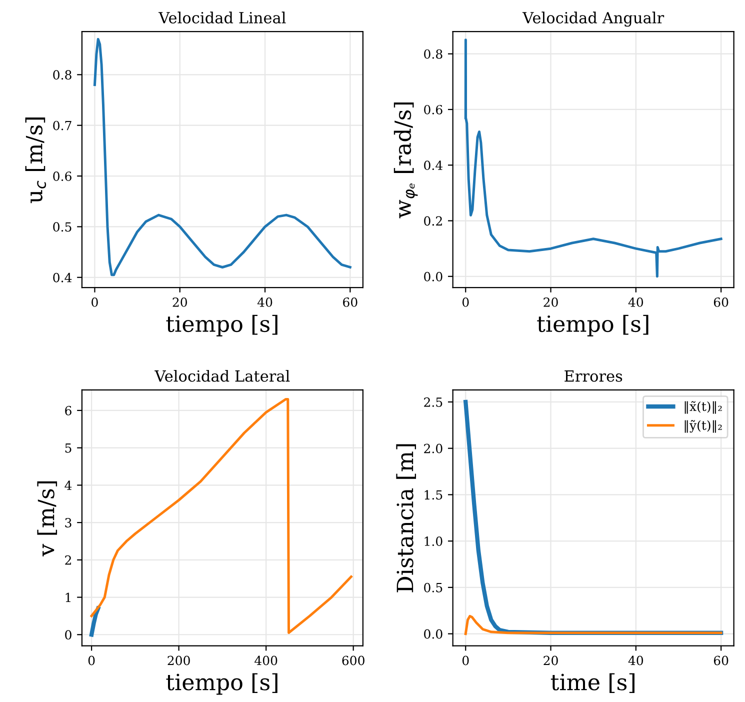 Image resolution: width=745 pixels, height=702 pixels. Describe the element at coordinates (433, 541) in the screenshot. I see `y-tick-label: 1.0` at that location.